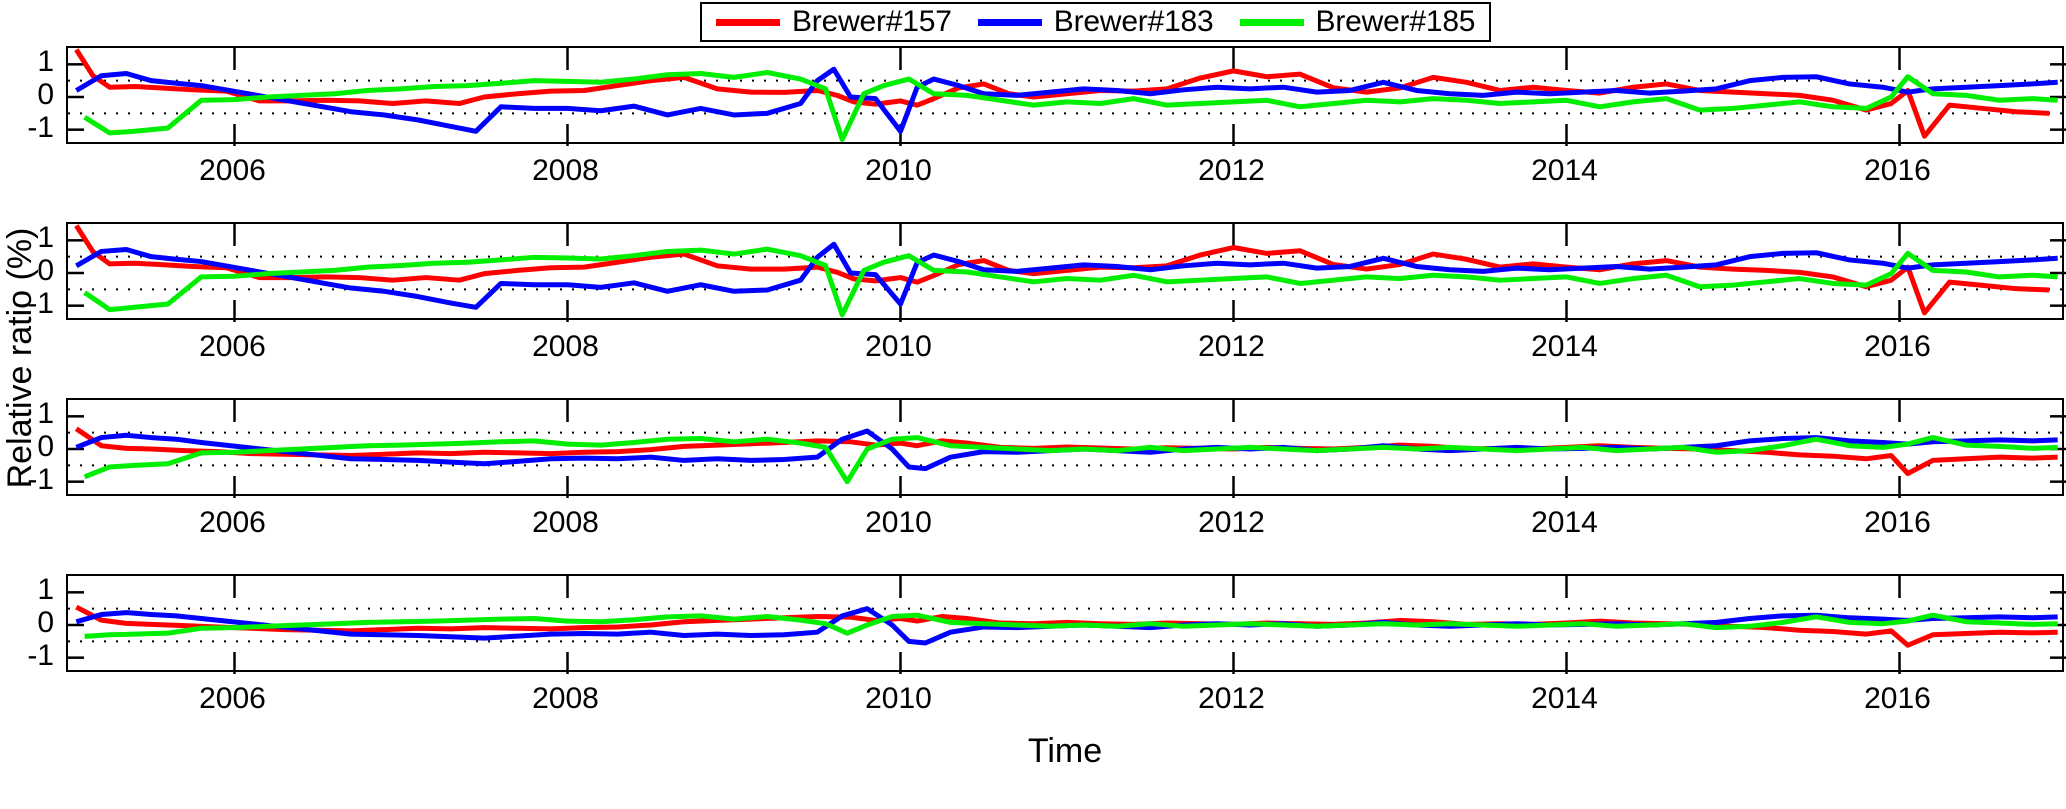  I want to click on legend-entry-brewer-185: Brewer#185, so click(1357, 21).